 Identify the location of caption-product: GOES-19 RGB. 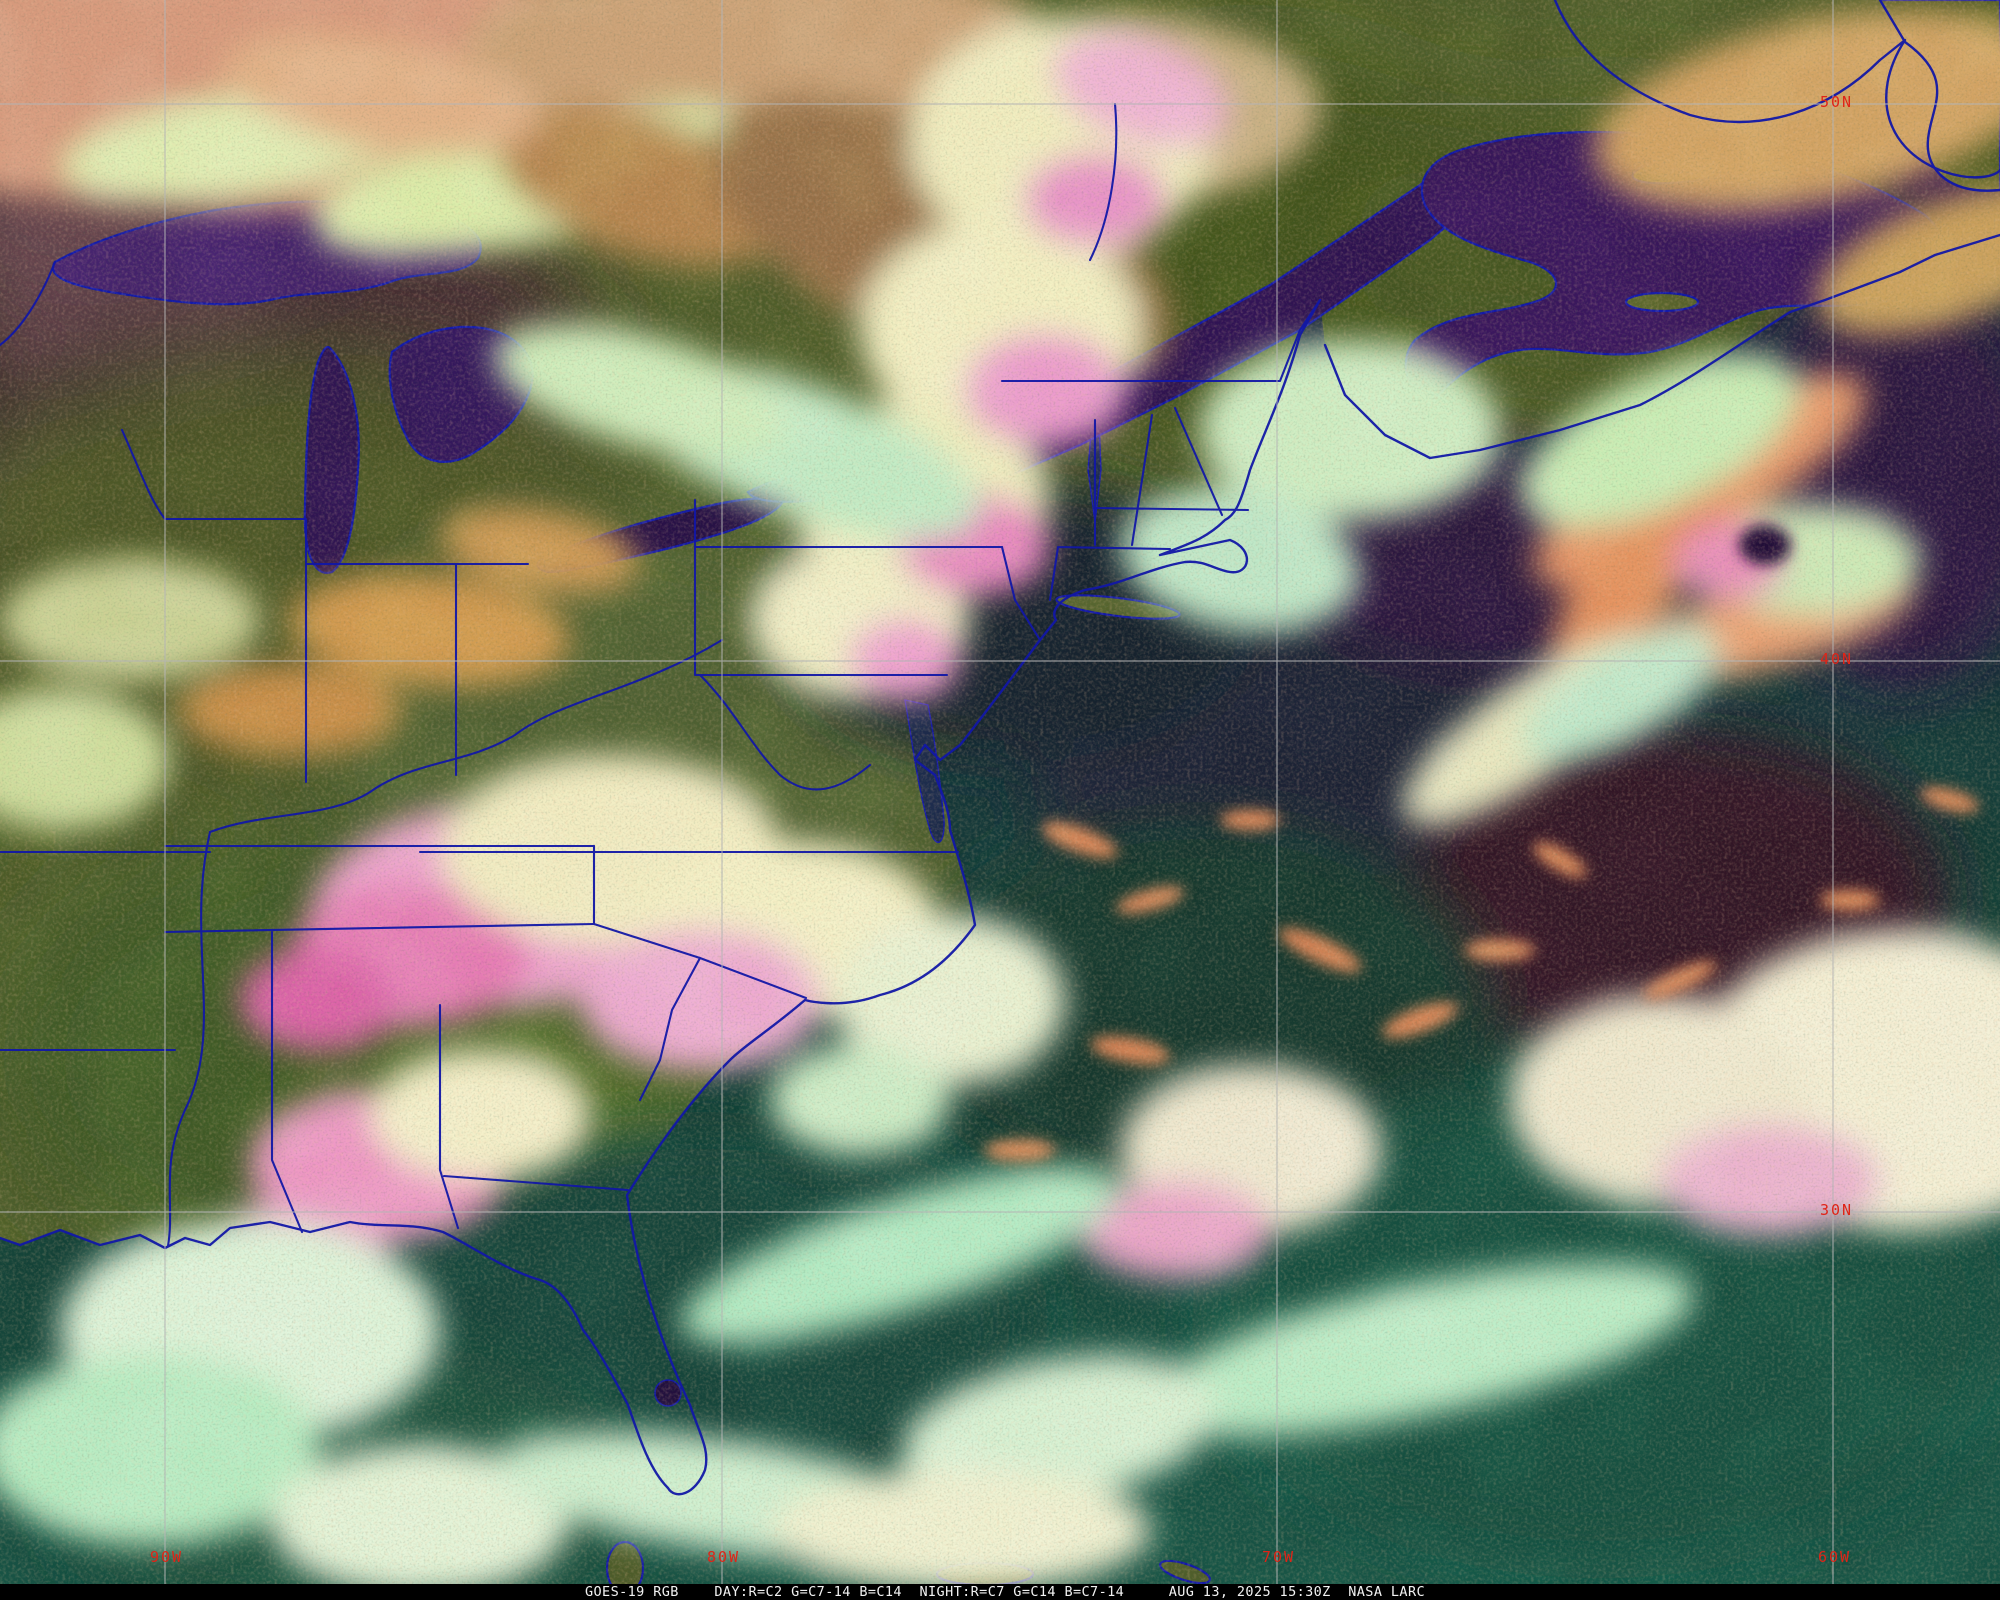
(632, 1592).